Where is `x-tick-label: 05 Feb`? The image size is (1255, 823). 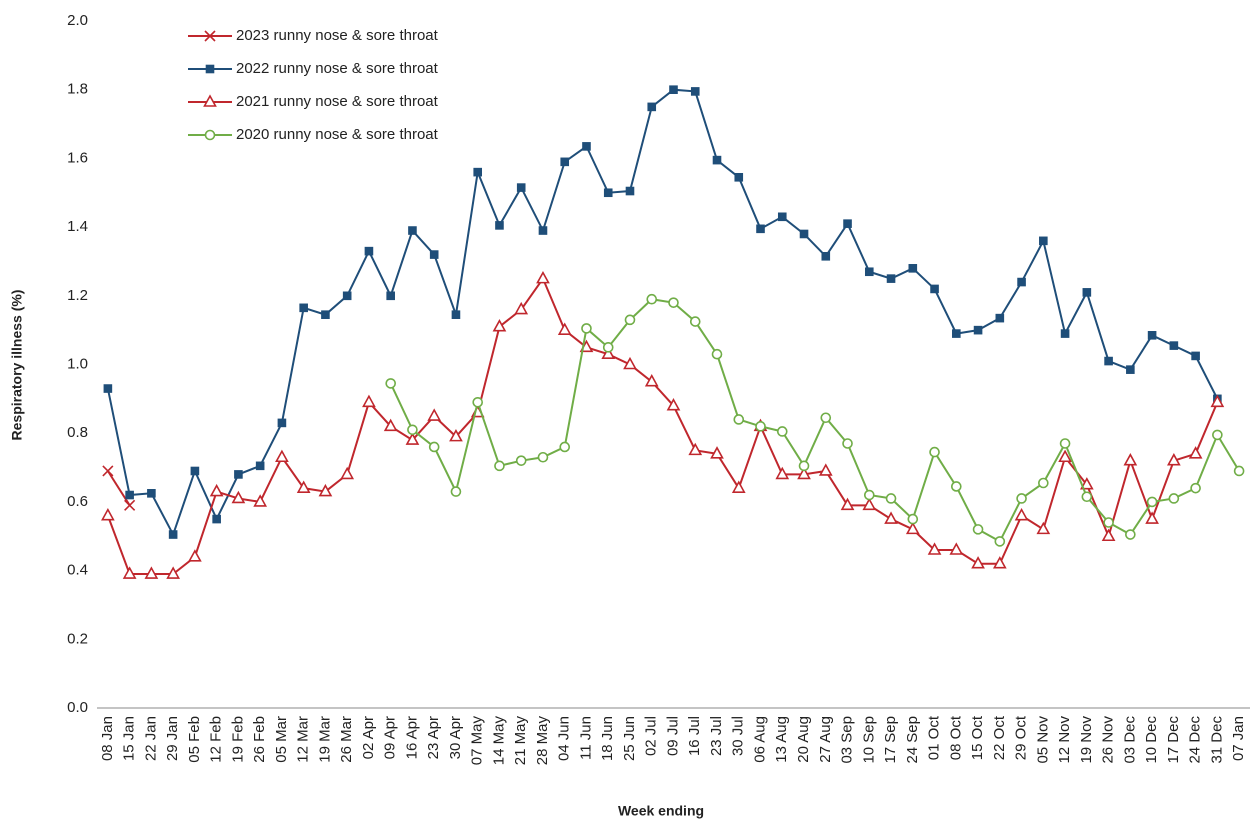 x-tick-label: 05 Feb is located at coordinates (194, 739).